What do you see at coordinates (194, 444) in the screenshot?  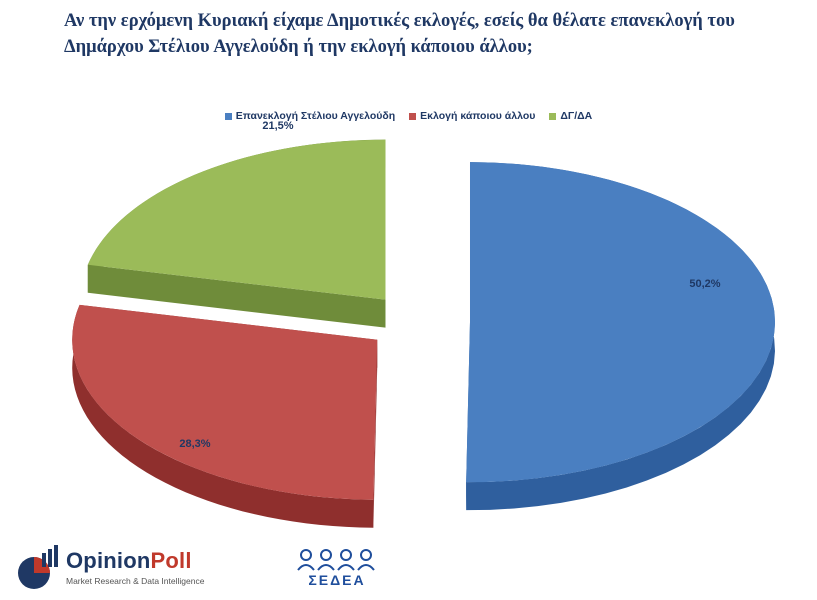 I see `data-label-other: 28,3%` at bounding box center [194, 444].